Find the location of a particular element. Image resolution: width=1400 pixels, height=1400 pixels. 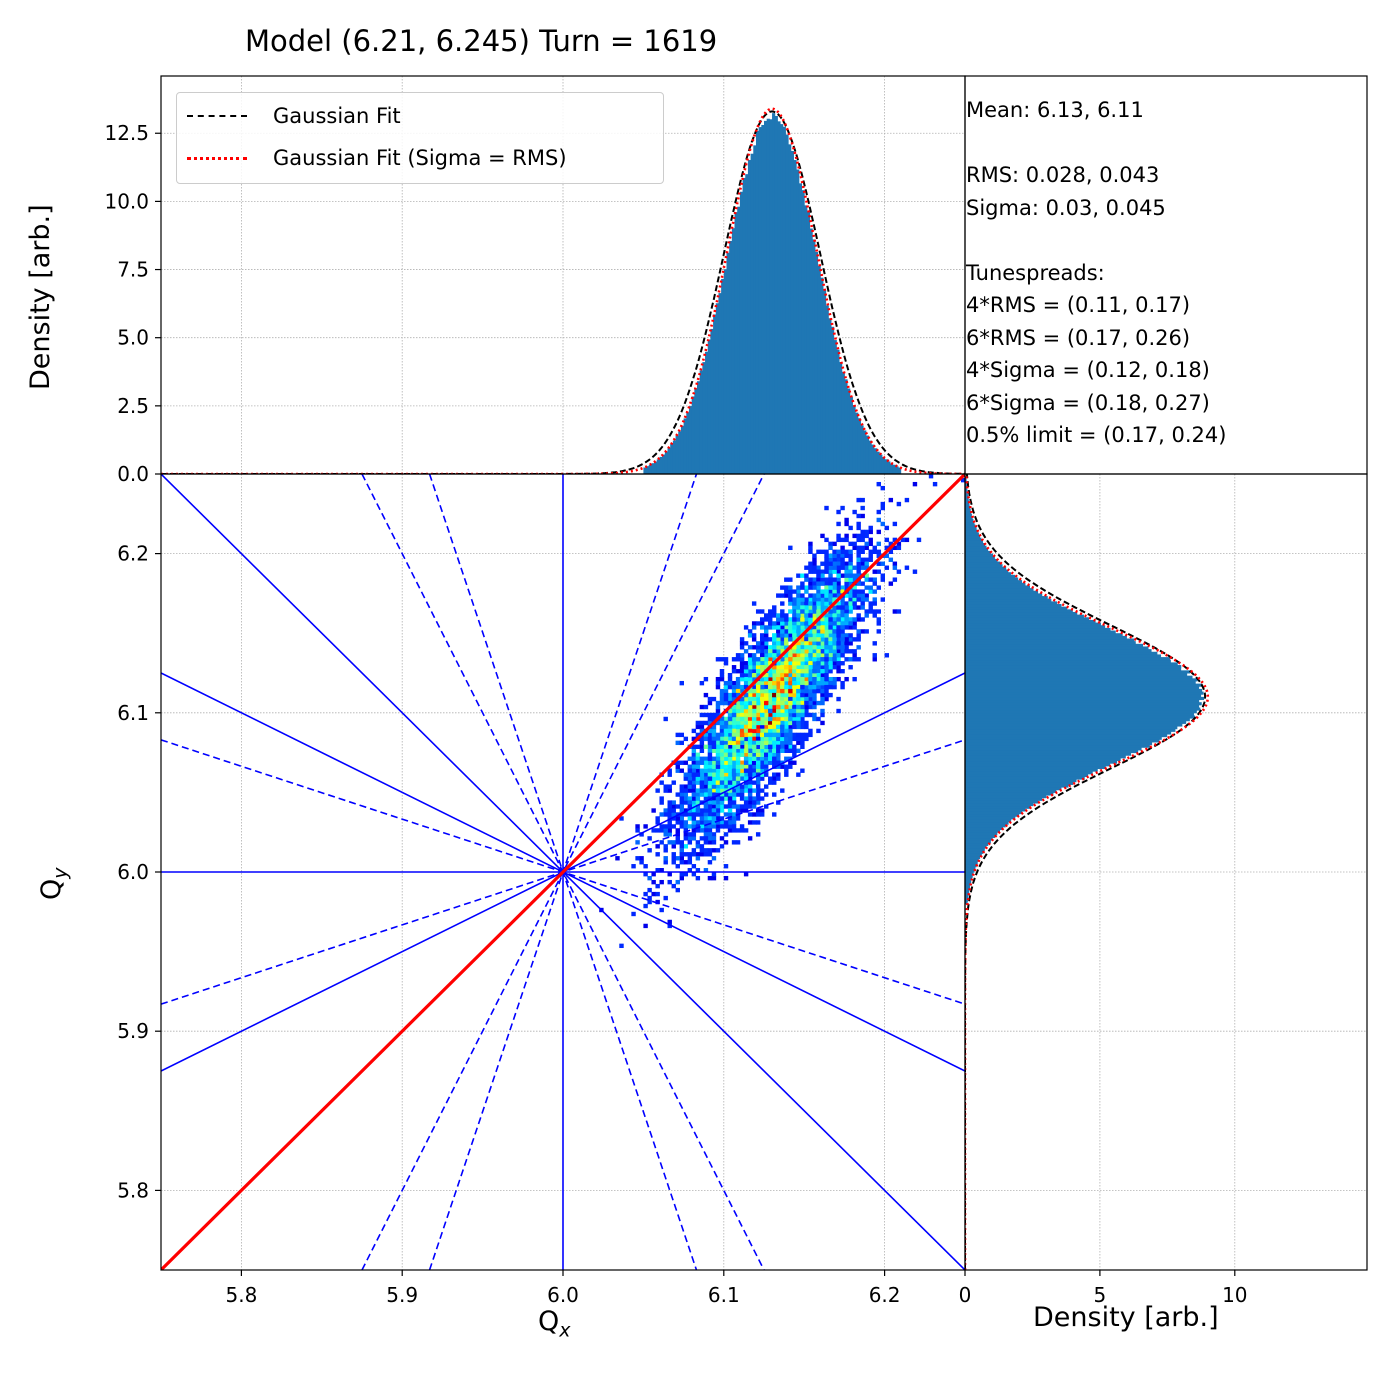

stat-4sigma: 4*Sigma = (0.12, 0.18) is located at coordinates (1088, 370).